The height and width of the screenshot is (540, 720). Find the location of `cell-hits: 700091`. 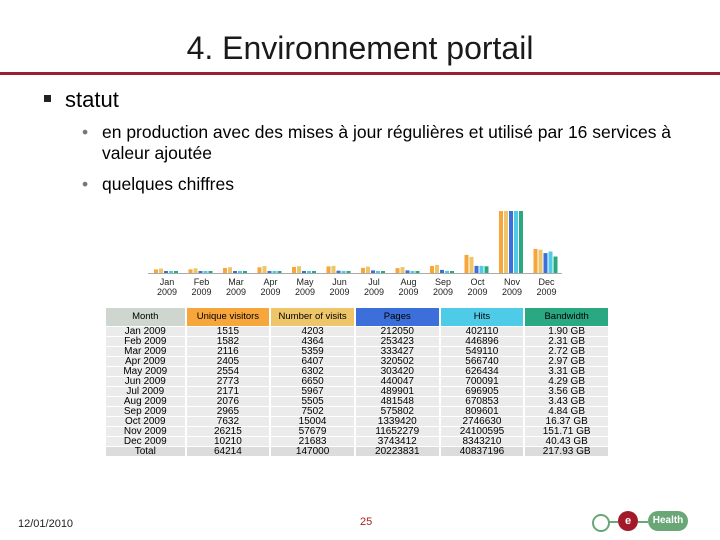

cell-hits: 700091 is located at coordinates (482, 382).